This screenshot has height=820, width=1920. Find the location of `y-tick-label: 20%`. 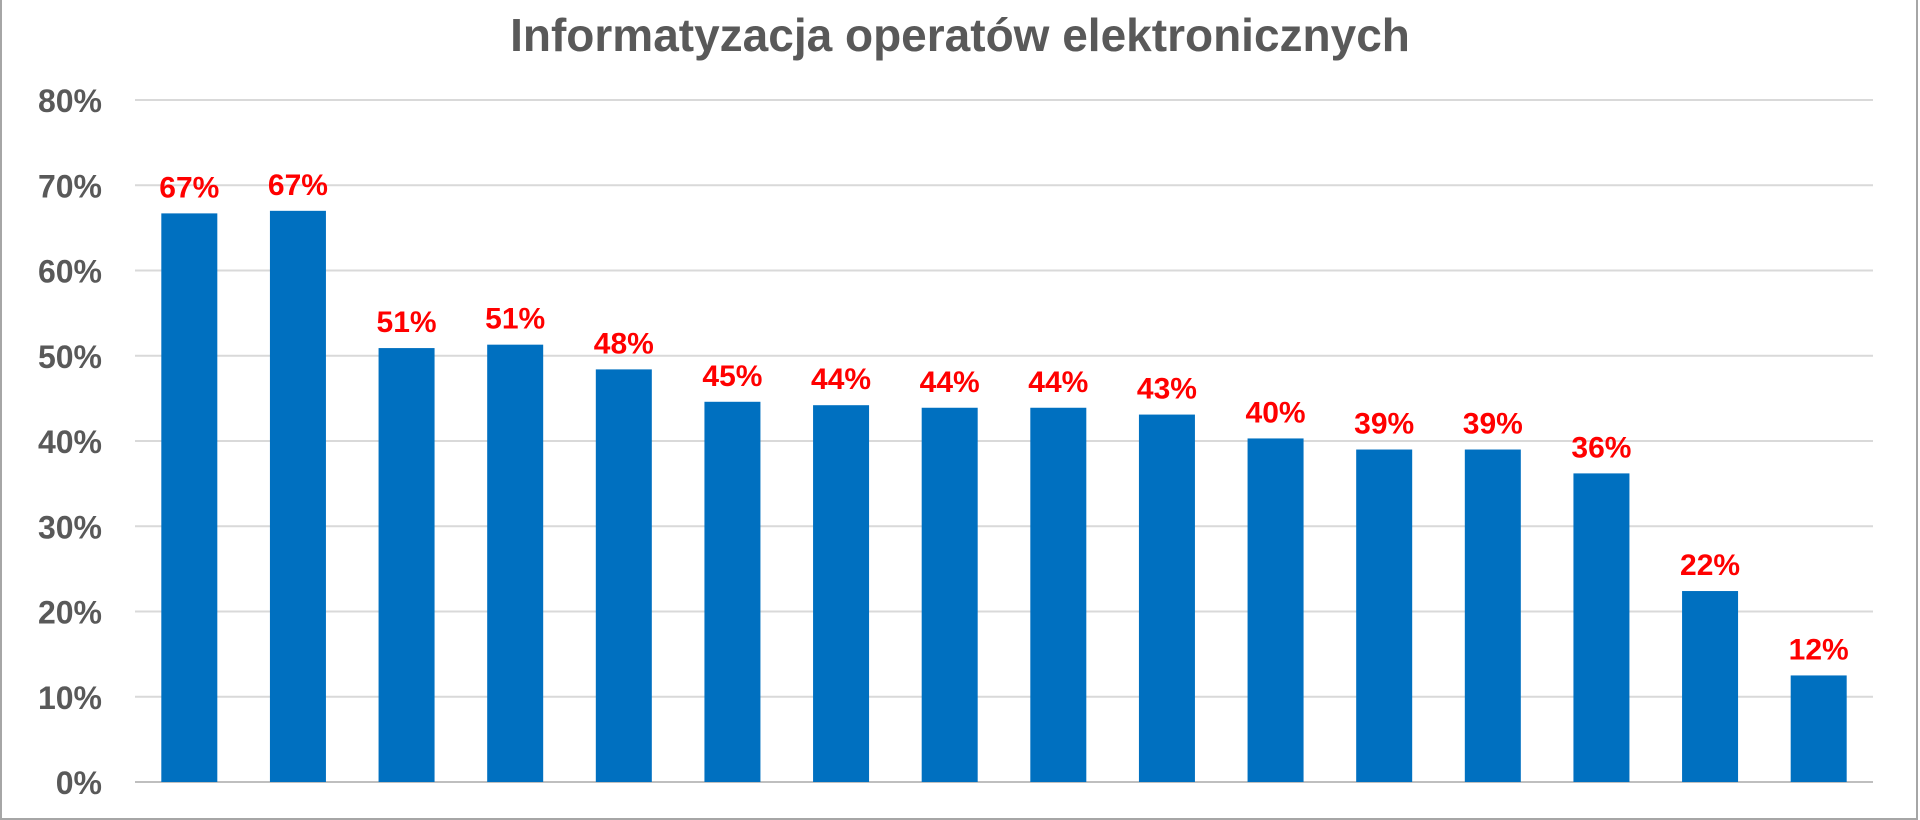

y-tick-label: 20% is located at coordinates (70, 613).